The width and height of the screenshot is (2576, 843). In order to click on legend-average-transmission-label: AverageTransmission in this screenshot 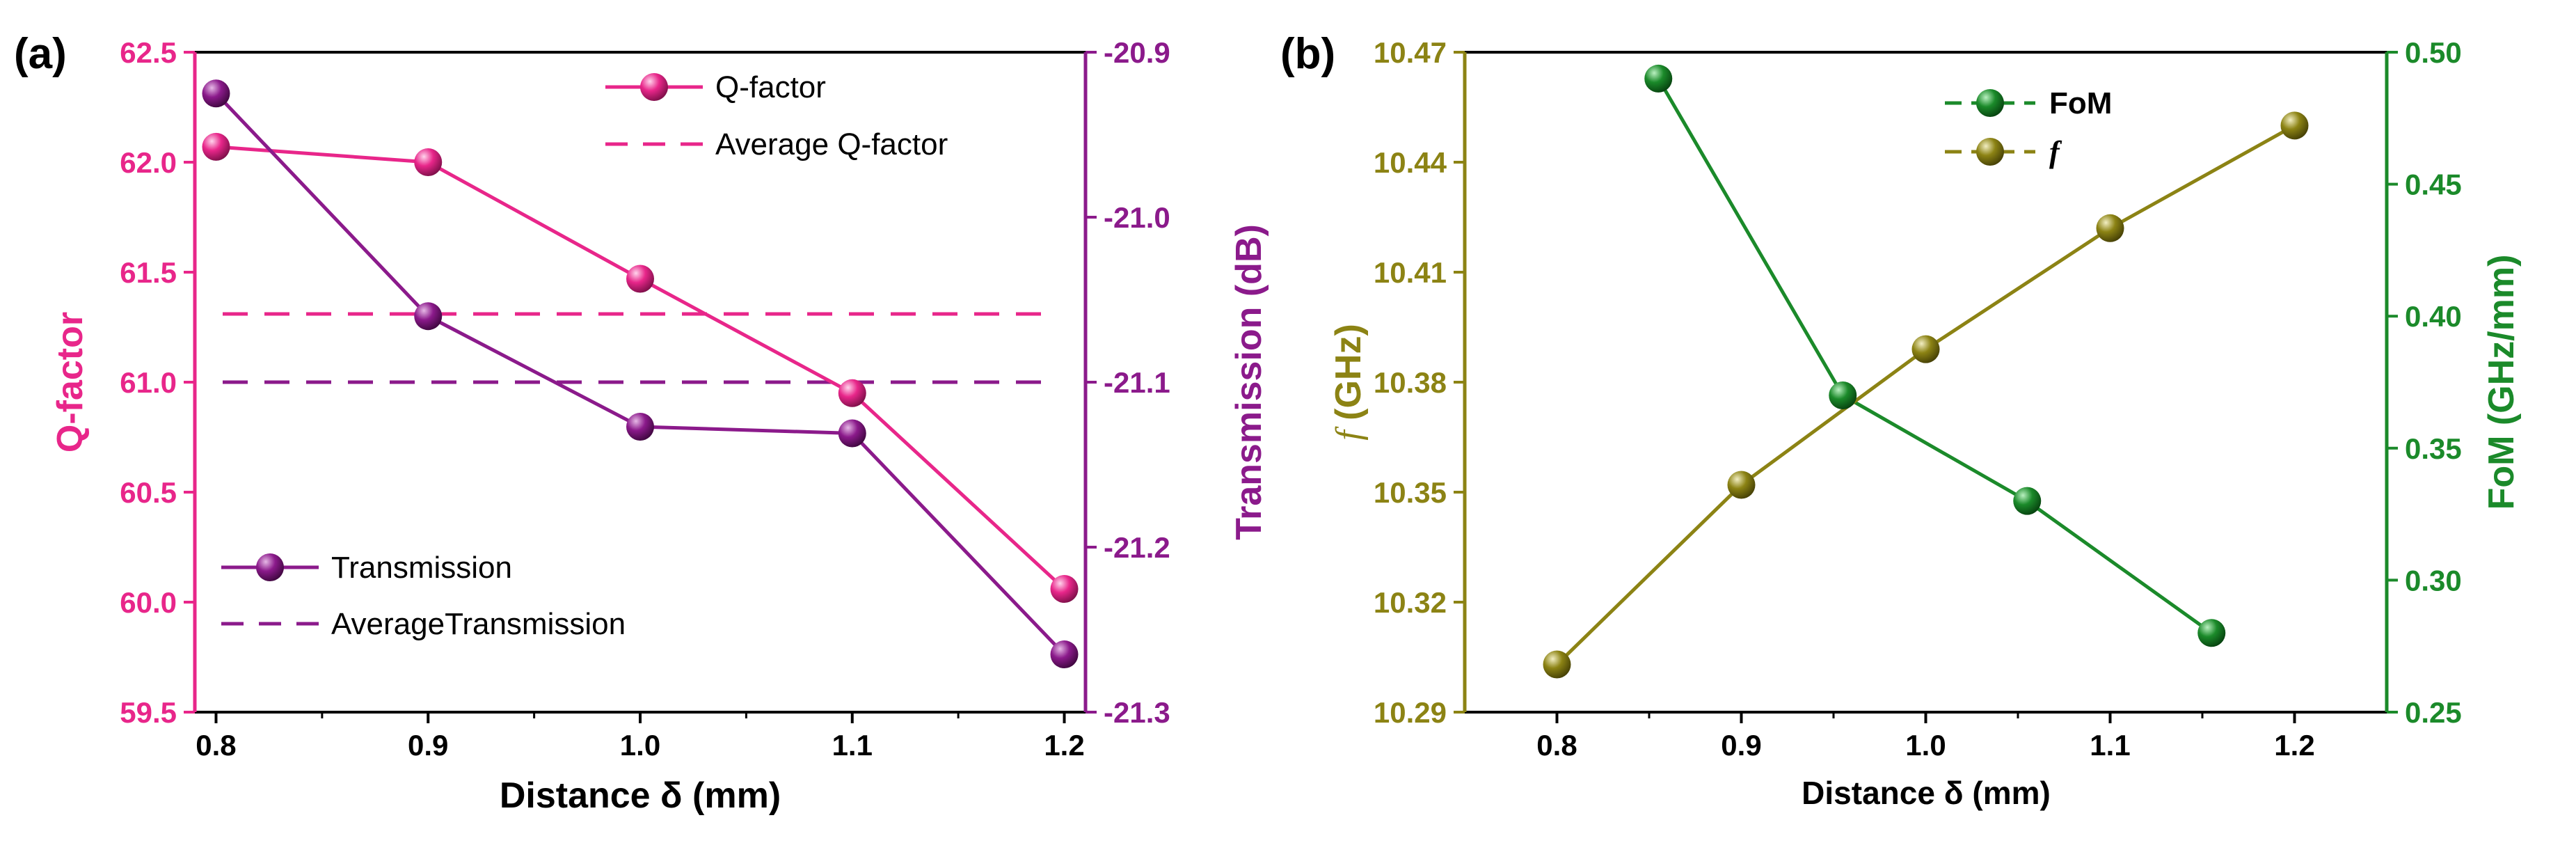, I will do `click(478, 624)`.